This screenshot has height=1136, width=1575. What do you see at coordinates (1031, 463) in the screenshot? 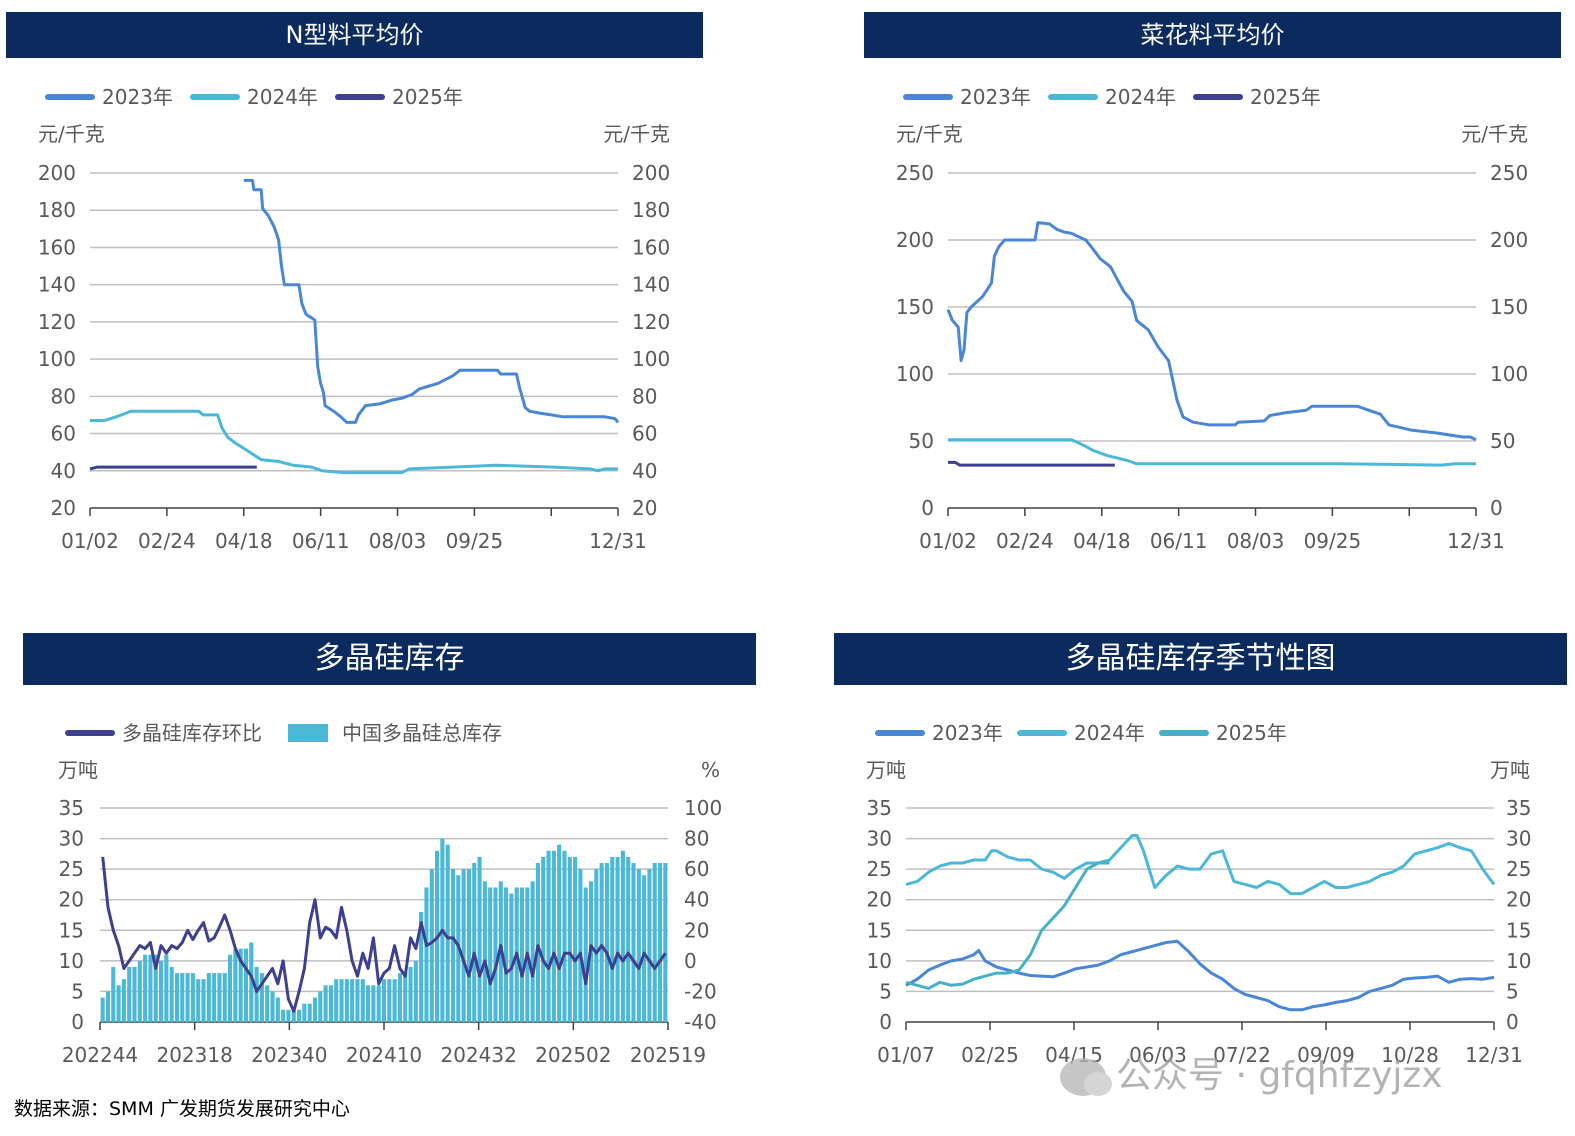
I see `series-line-2025年` at bounding box center [1031, 463].